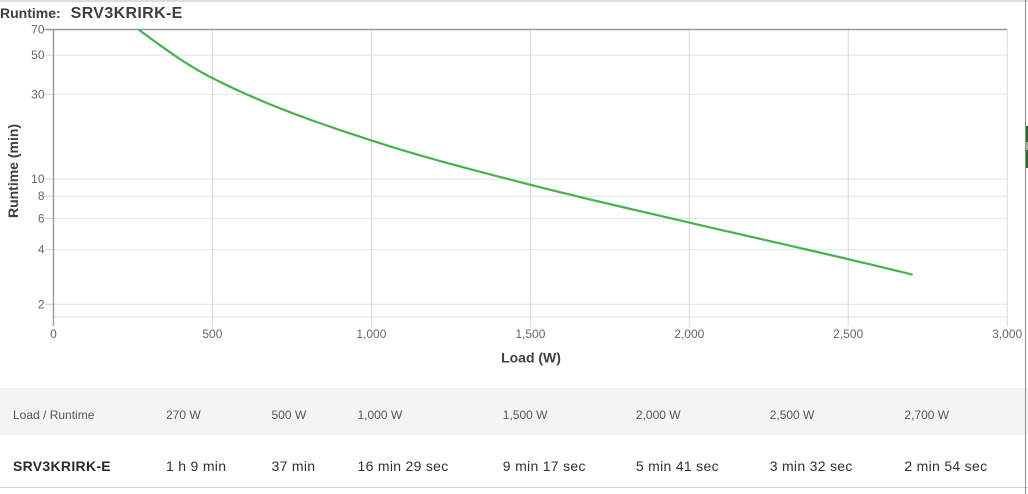 This screenshot has height=494, width=1028. What do you see at coordinates (848, 334) in the screenshot?
I see `svg-text: 2,500` at bounding box center [848, 334].